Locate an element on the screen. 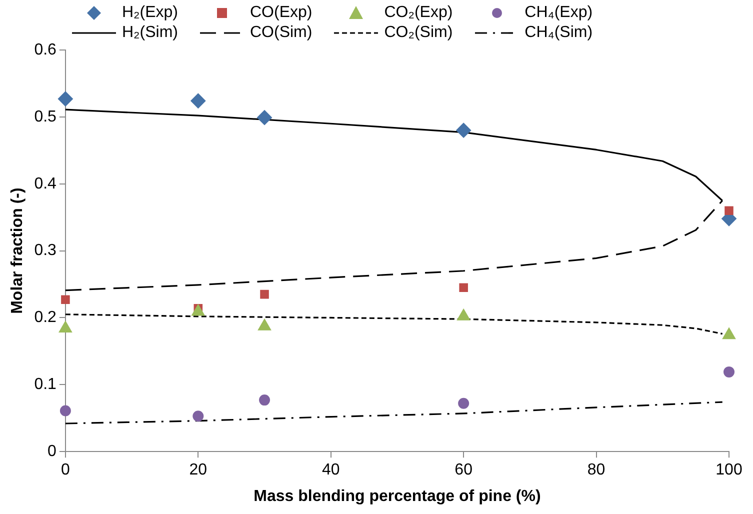 This screenshot has height=514, width=753. x-tick-label: 20 is located at coordinates (198, 470).